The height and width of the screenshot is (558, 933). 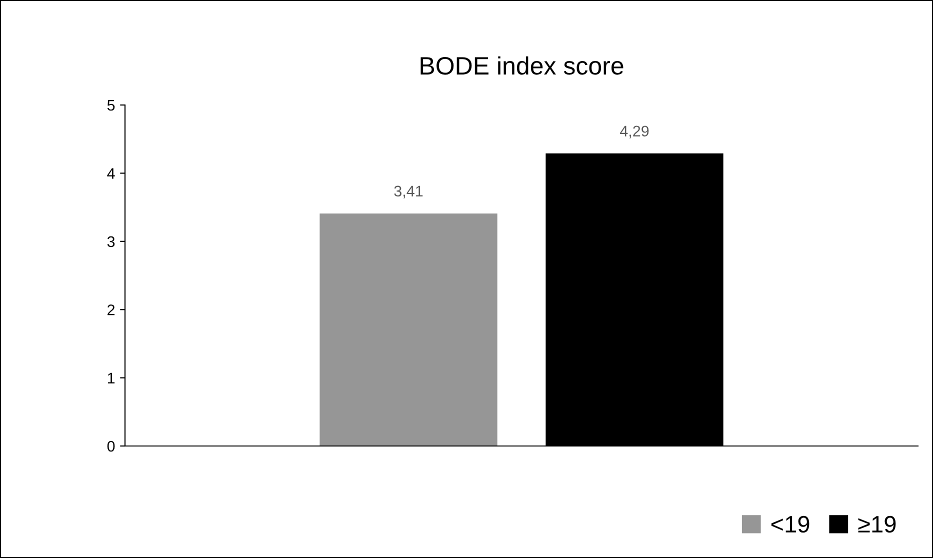 I want to click on data-label: 3,41, so click(x=408, y=192).